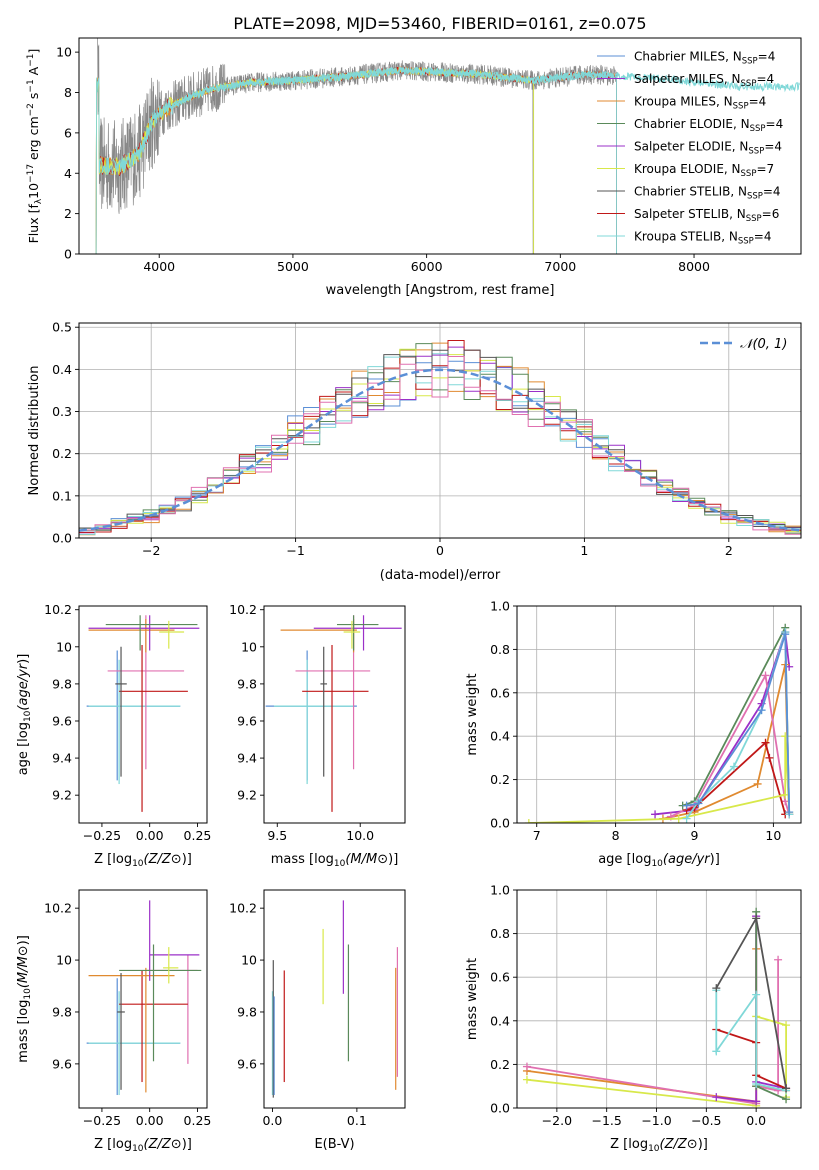  Describe the element at coordinates (743, 344) in the screenshot. I see `legend-residuals: 𝒩(0, 1)` at that location.